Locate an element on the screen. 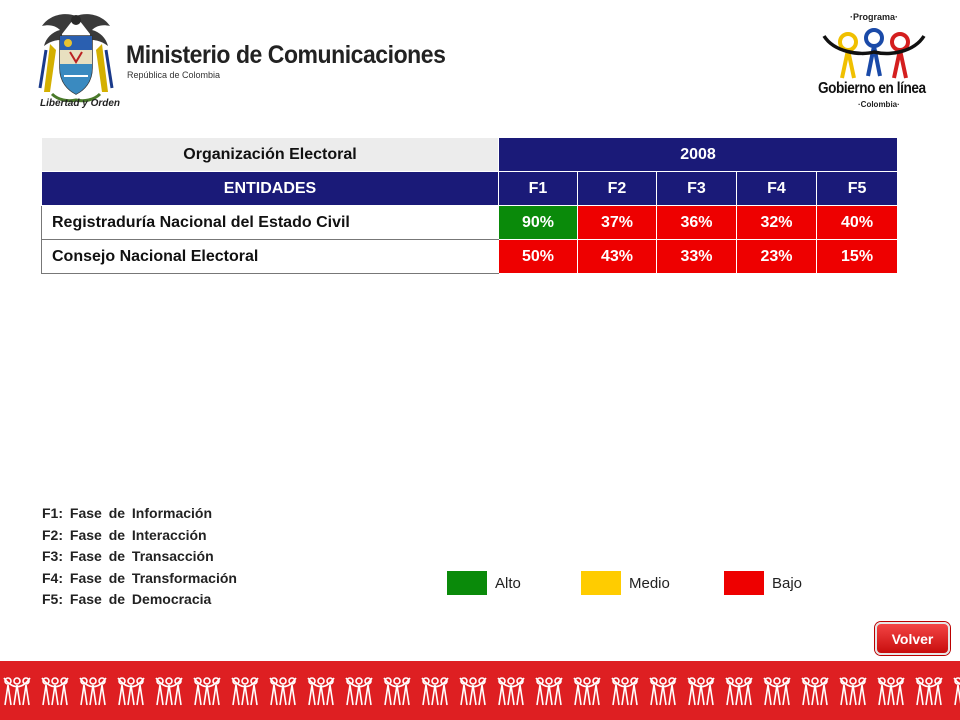 The height and width of the screenshot is (720, 960). people-pattern-icon is located at coordinates (481, 691).